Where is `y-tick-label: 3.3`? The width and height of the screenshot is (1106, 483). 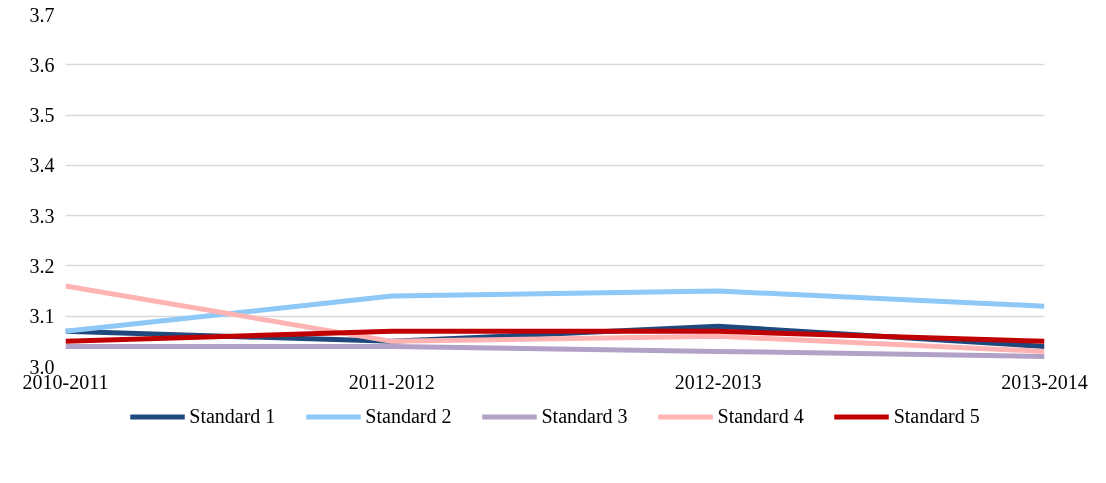 y-tick-label: 3.3 is located at coordinates (42, 215).